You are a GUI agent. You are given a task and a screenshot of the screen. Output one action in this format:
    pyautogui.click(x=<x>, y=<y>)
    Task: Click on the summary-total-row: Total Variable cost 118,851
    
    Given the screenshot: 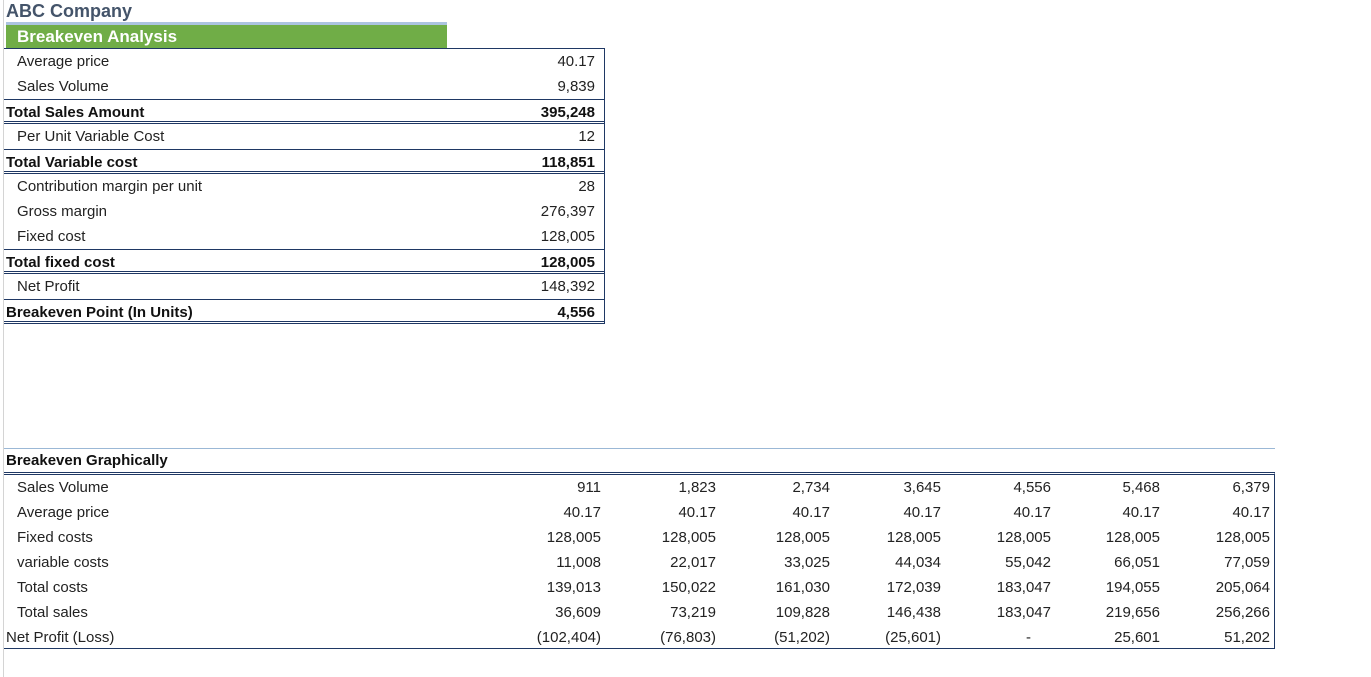 What is the action you would take?
    pyautogui.click(x=304, y=161)
    